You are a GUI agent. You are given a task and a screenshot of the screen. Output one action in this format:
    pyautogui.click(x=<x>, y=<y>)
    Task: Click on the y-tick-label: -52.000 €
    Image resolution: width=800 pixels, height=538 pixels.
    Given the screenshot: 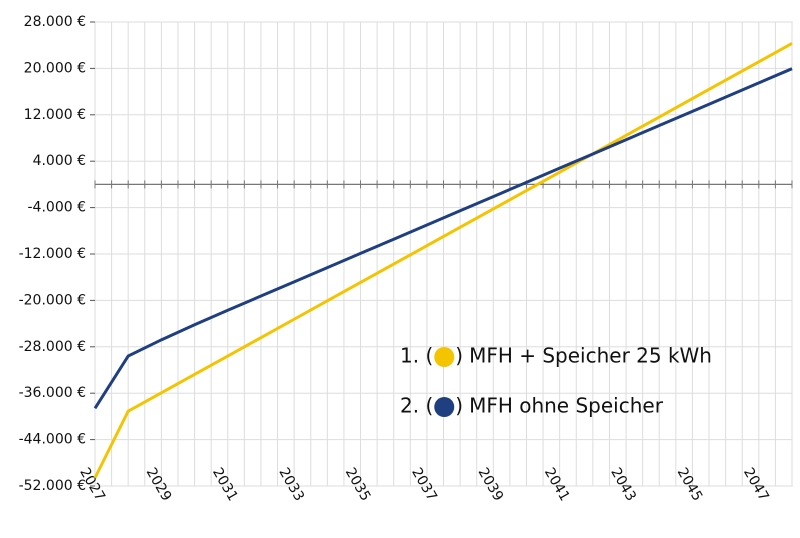 What is the action you would take?
    pyautogui.click(x=52, y=486)
    